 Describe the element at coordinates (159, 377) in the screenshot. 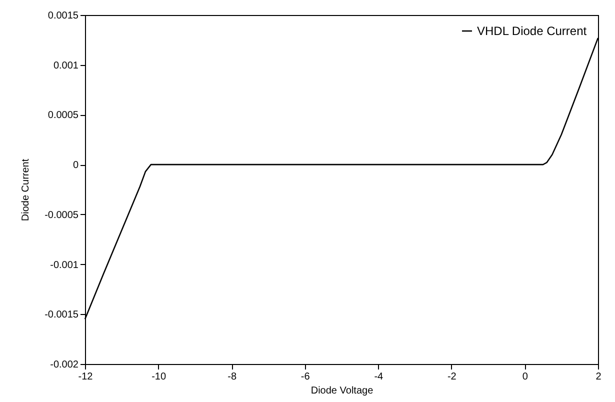

I see `x-tick-label: -10` at that location.